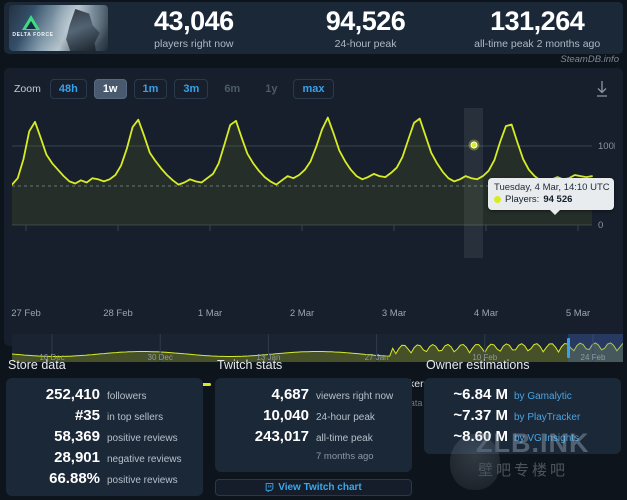 The height and width of the screenshot is (500, 627). What do you see at coordinates (286, 415) in the screenshot?
I see `row-value: 10,040` at bounding box center [286, 415].